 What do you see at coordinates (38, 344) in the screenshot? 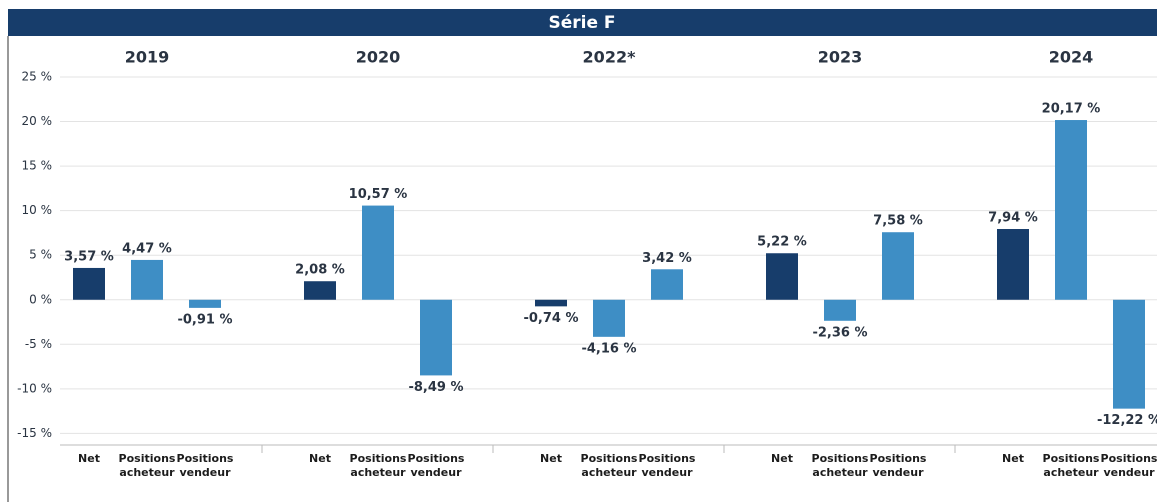
I see `y-tick-label: -5 %` at bounding box center [38, 344].